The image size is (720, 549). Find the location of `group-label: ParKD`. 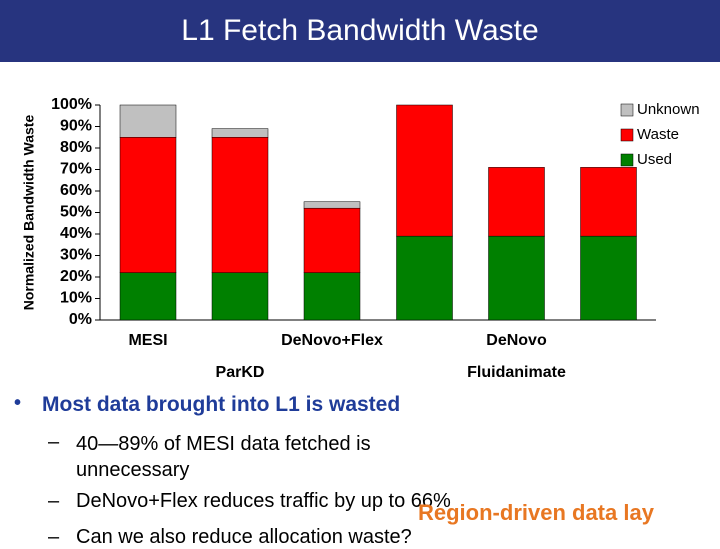

group-label: ParKD is located at coordinates (240, 372).